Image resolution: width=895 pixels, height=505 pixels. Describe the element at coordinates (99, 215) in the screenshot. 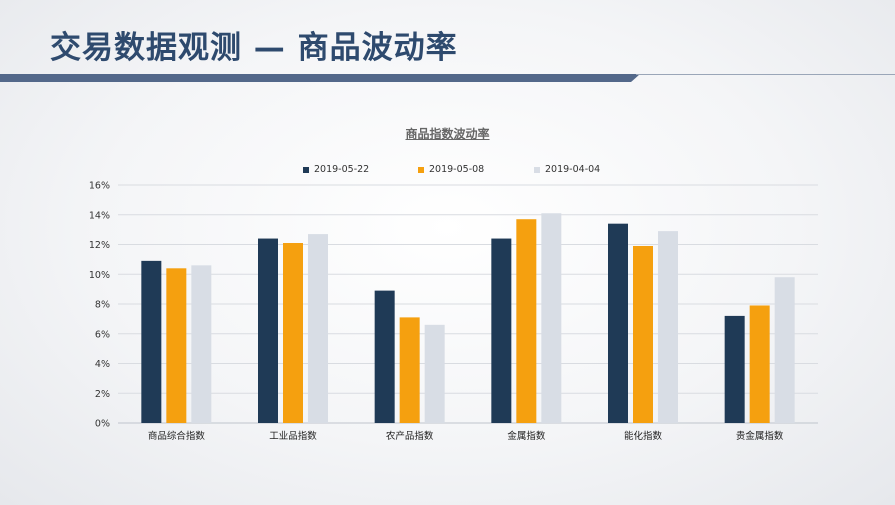

I see `y-tick-label: 14%` at that location.